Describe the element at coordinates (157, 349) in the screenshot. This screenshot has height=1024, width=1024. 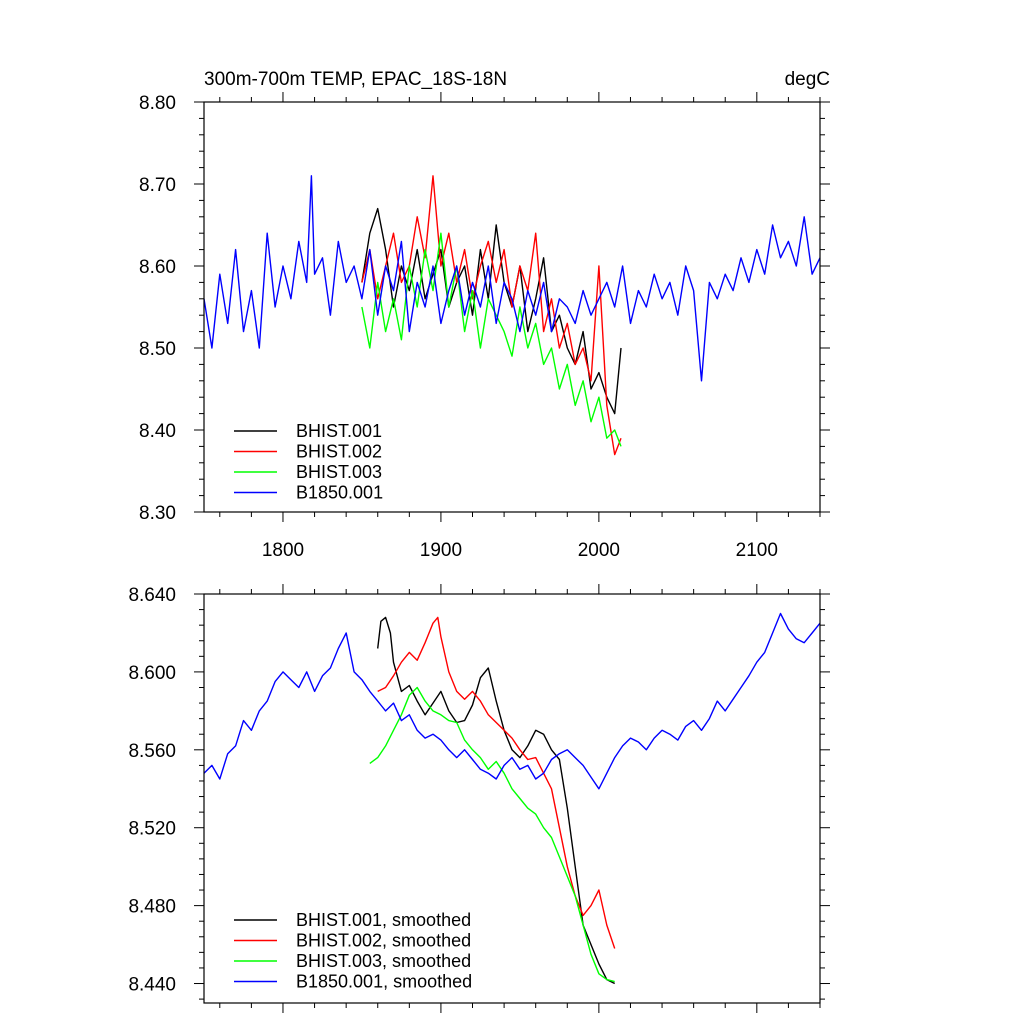
I see `y-tick-label: 8.50` at that location.